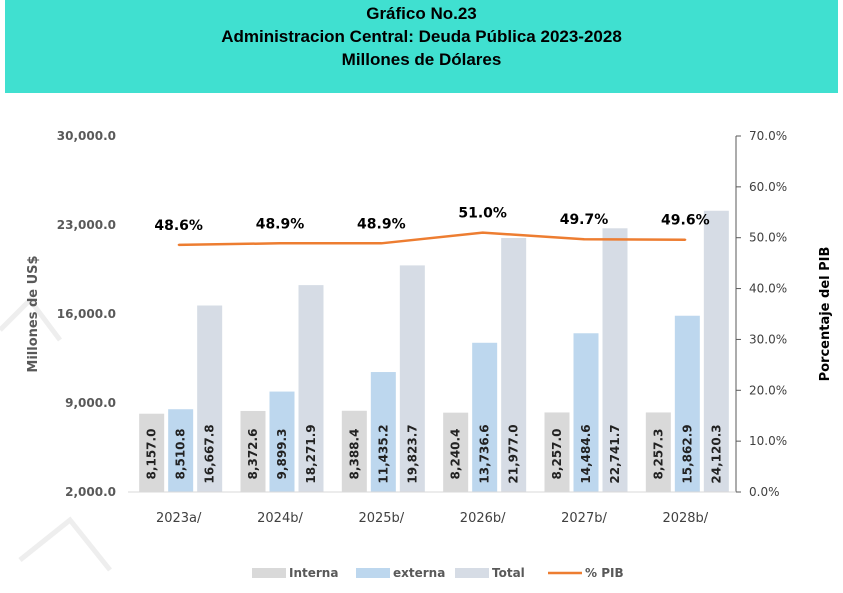 The image size is (843, 593). Describe the element at coordinates (269, 573) in the screenshot. I see `legend-interna-swatch` at that location.